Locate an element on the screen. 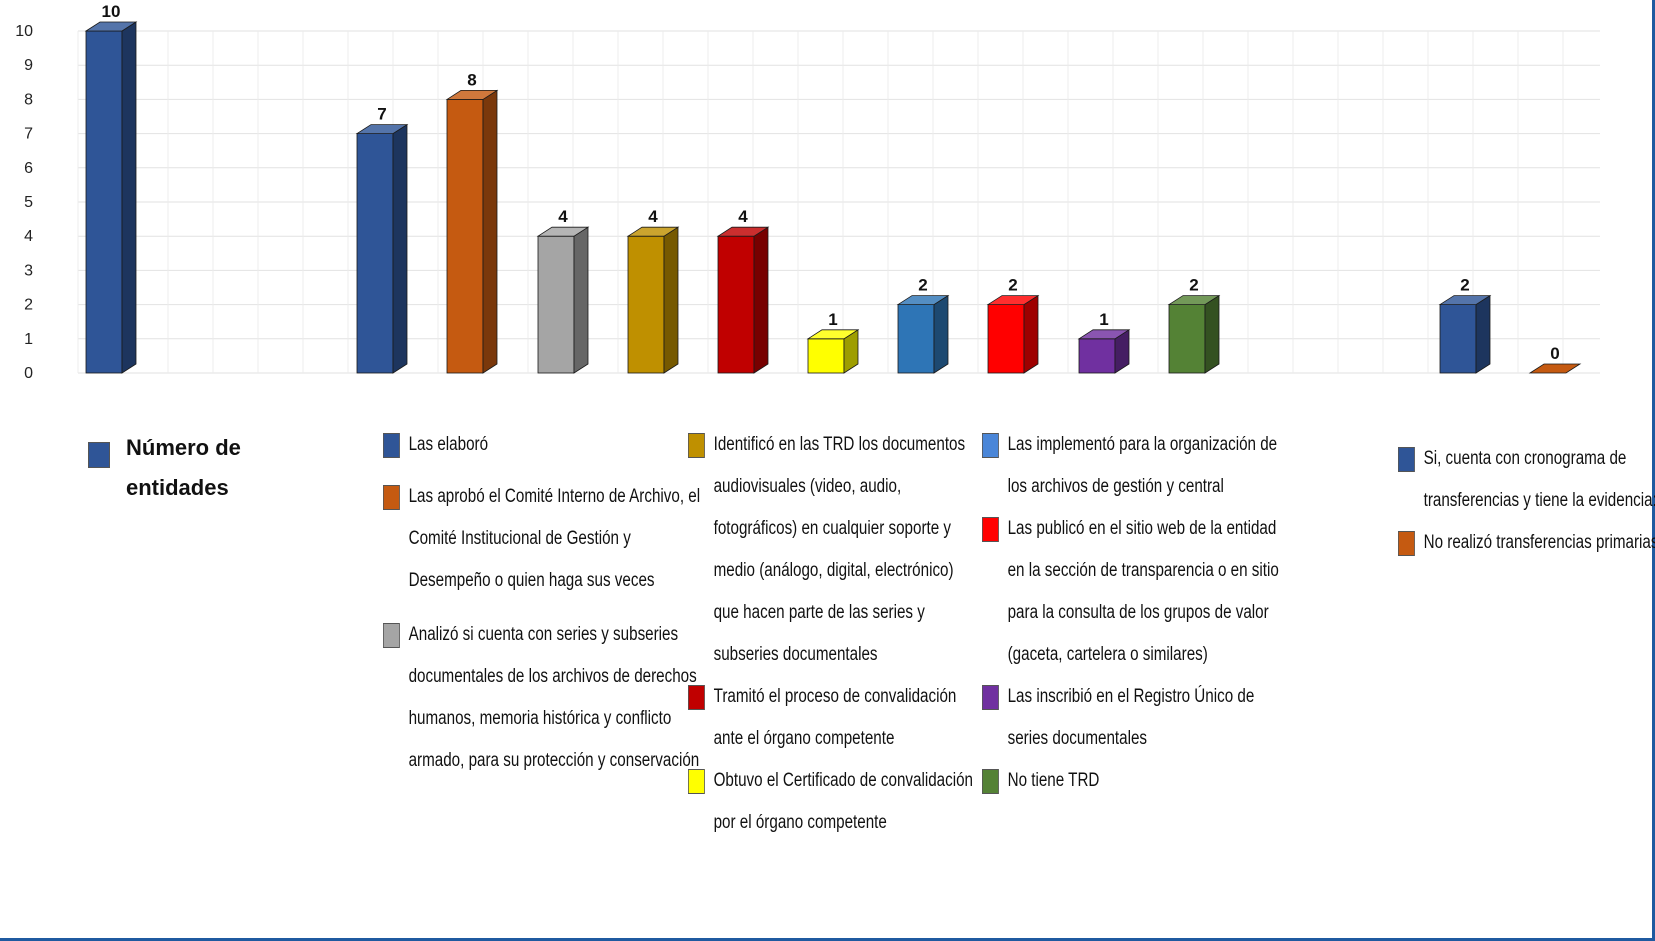 The height and width of the screenshot is (941, 1655). y-axis-ticks: 0 1 2 3 4 5 6 7 8 9 10 is located at coordinates (24, 202).